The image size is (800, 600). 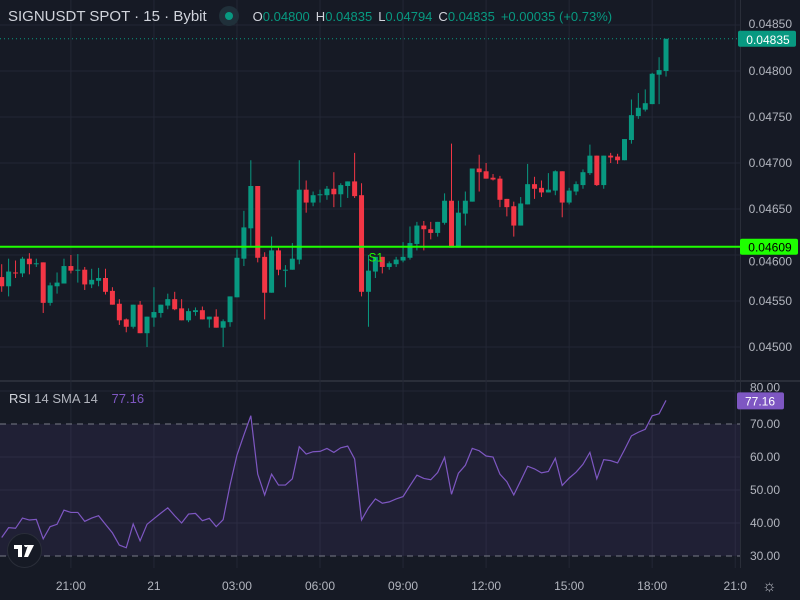 I want to click on symbol-title: SIGNUSDT SPOT · 15 · Bybit, so click(x=107, y=16).